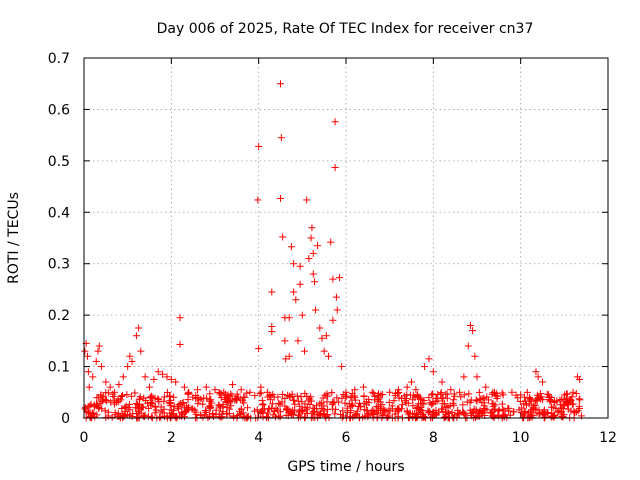  What do you see at coordinates (258, 438) in the screenshot?
I see `x-tick-label: 4` at bounding box center [258, 438].